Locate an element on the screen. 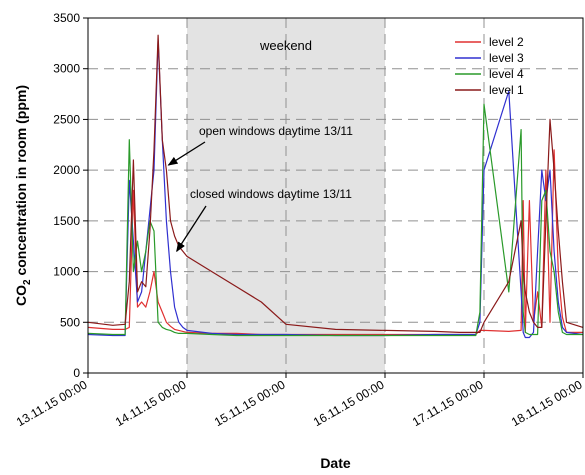  y-axis-title: CO2 concentration in room (ppm) is located at coordinates (23, 195).